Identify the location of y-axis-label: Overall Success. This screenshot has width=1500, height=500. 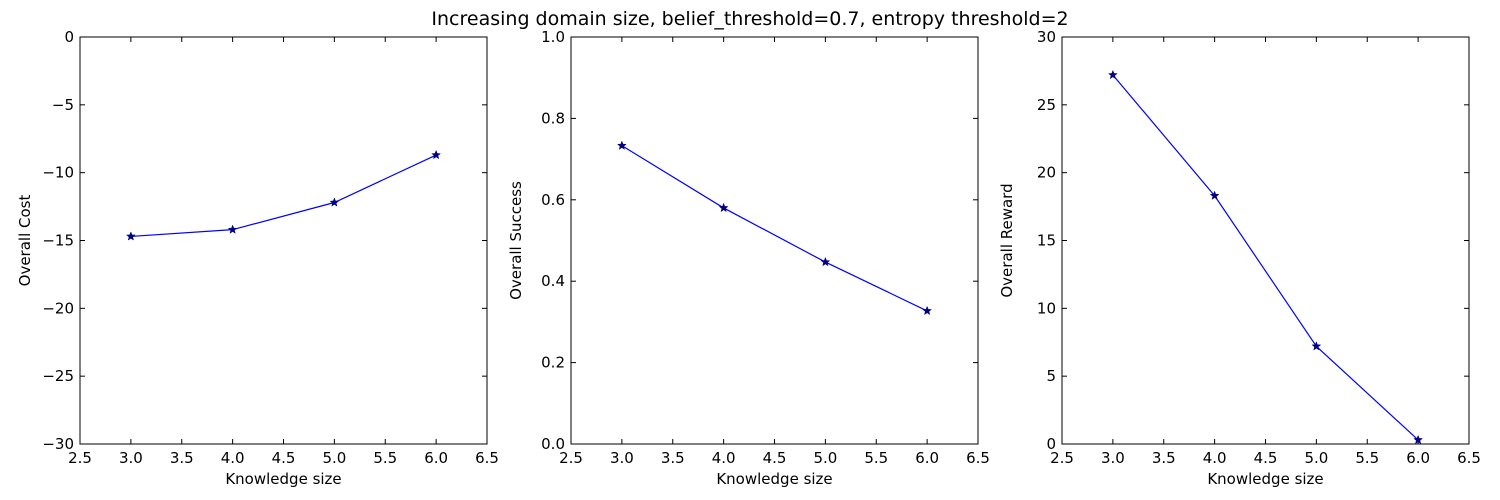
(516, 240).